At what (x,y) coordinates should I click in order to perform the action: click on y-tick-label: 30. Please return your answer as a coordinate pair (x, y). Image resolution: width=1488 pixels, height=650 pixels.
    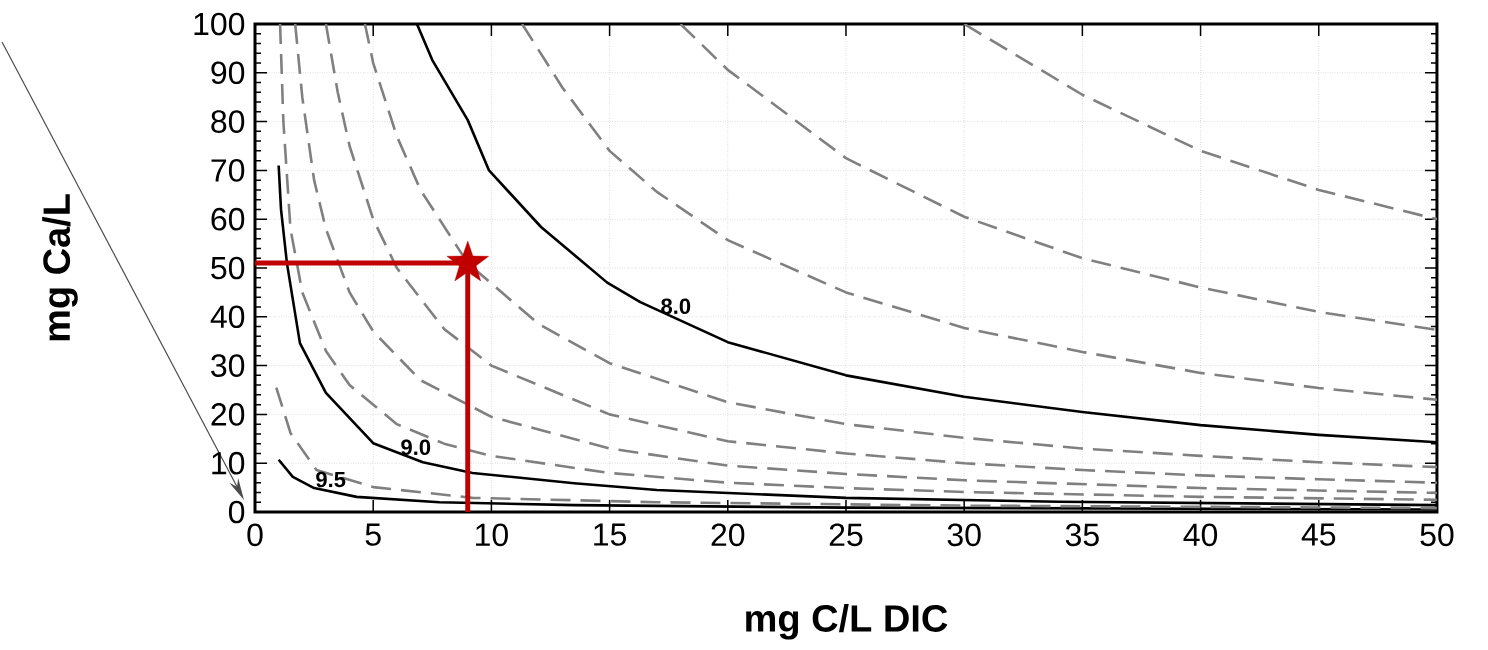
    Looking at the image, I should click on (228, 365).